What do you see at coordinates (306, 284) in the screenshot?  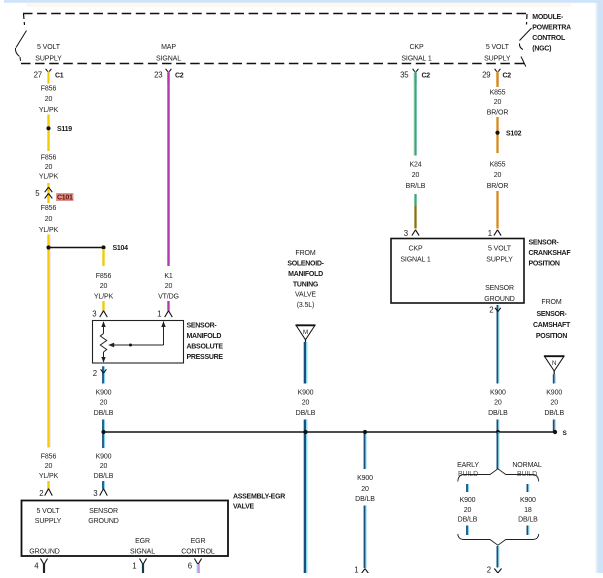 I see `svg-text: TUNING` at bounding box center [306, 284].